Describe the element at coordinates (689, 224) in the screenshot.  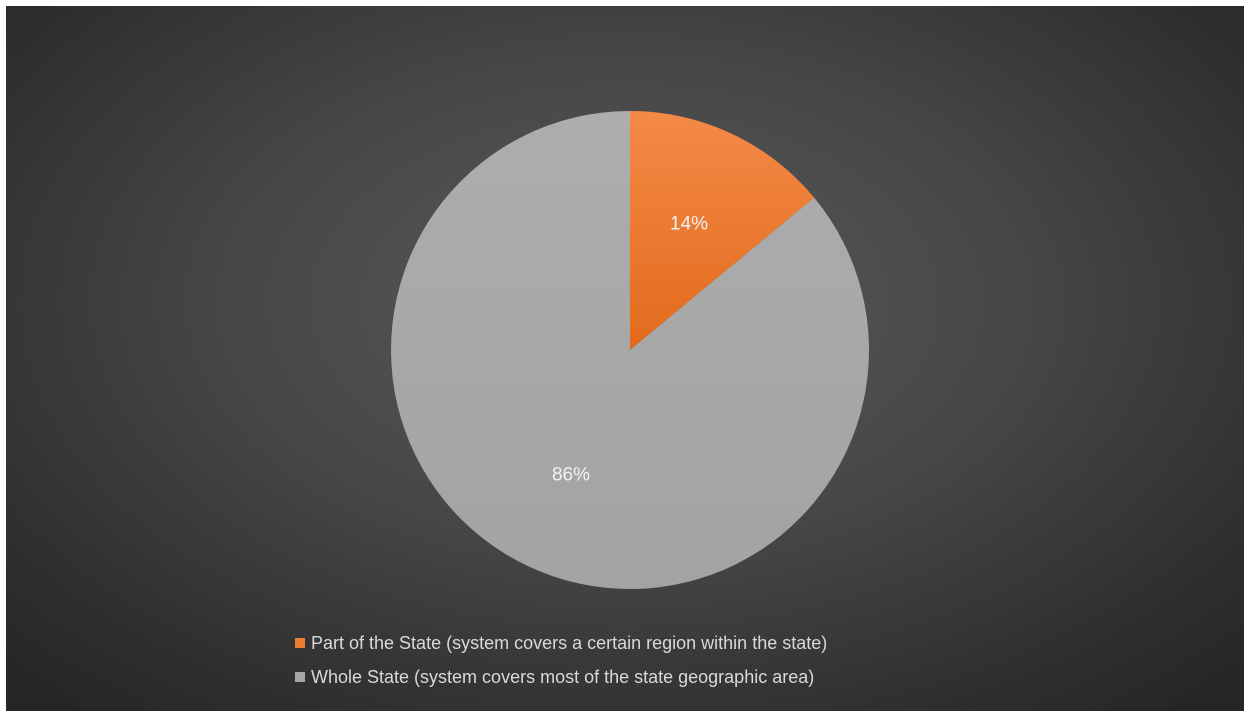
I see `data-label-part-of-state: 14%` at that location.